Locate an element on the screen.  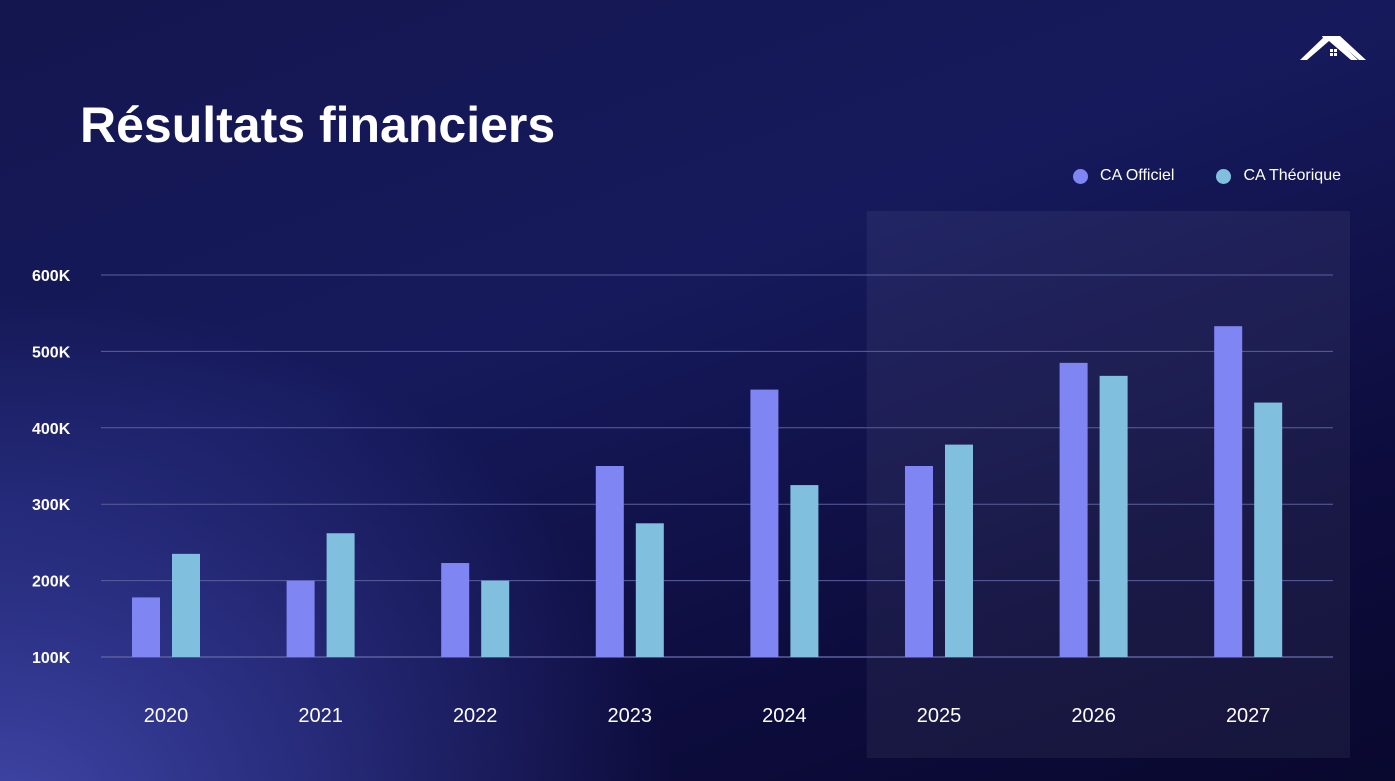
legend-item-official: CA Officiel is located at coordinates (1123, 176).